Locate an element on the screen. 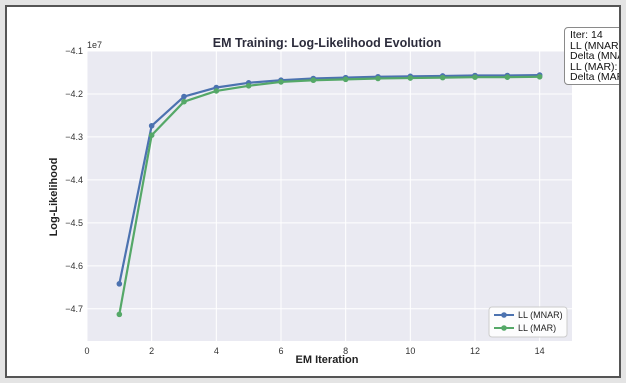  x-tick-label: 8 is located at coordinates (345, 351).